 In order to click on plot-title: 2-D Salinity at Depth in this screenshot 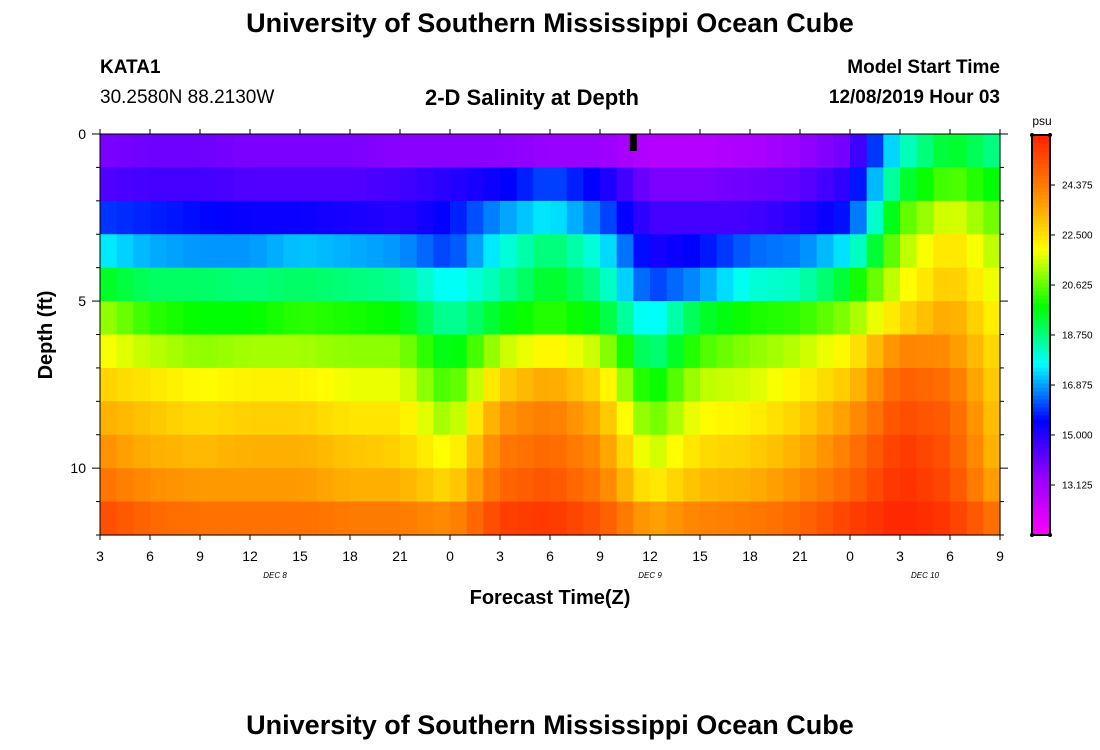, I will do `click(532, 97)`.